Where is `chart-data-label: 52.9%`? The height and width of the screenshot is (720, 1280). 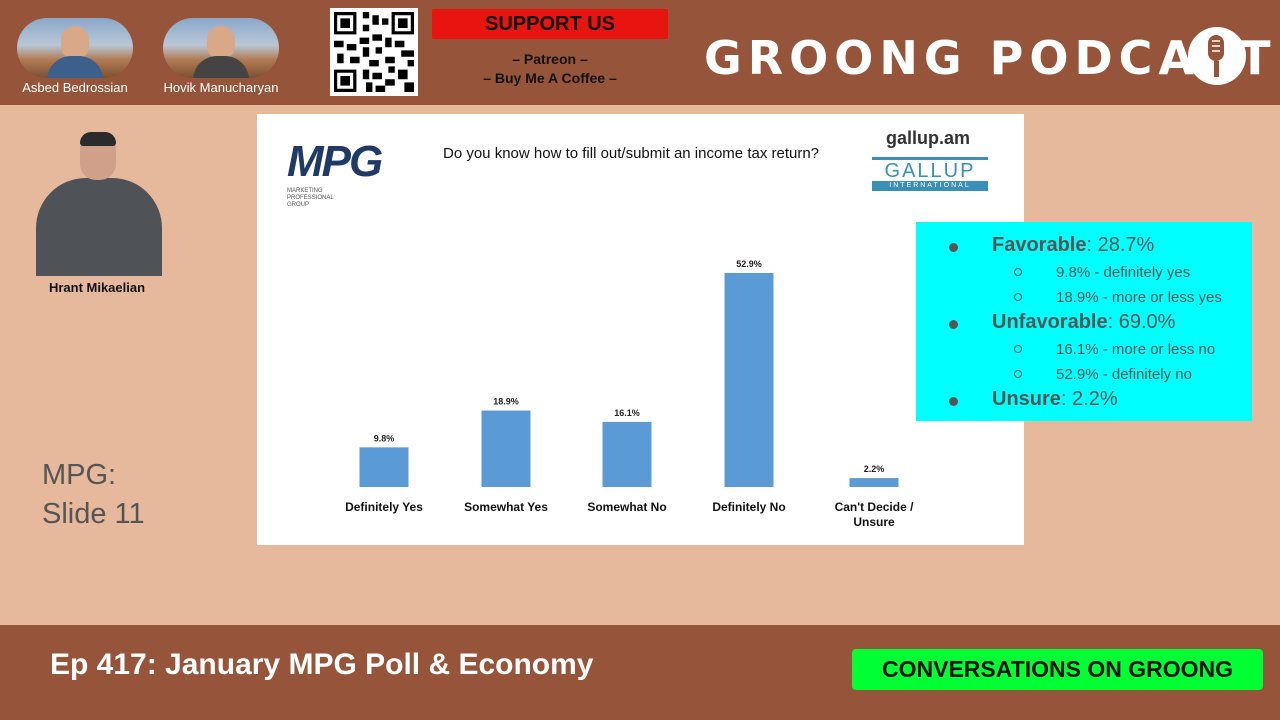
chart-data-label: 52.9% is located at coordinates (749, 264).